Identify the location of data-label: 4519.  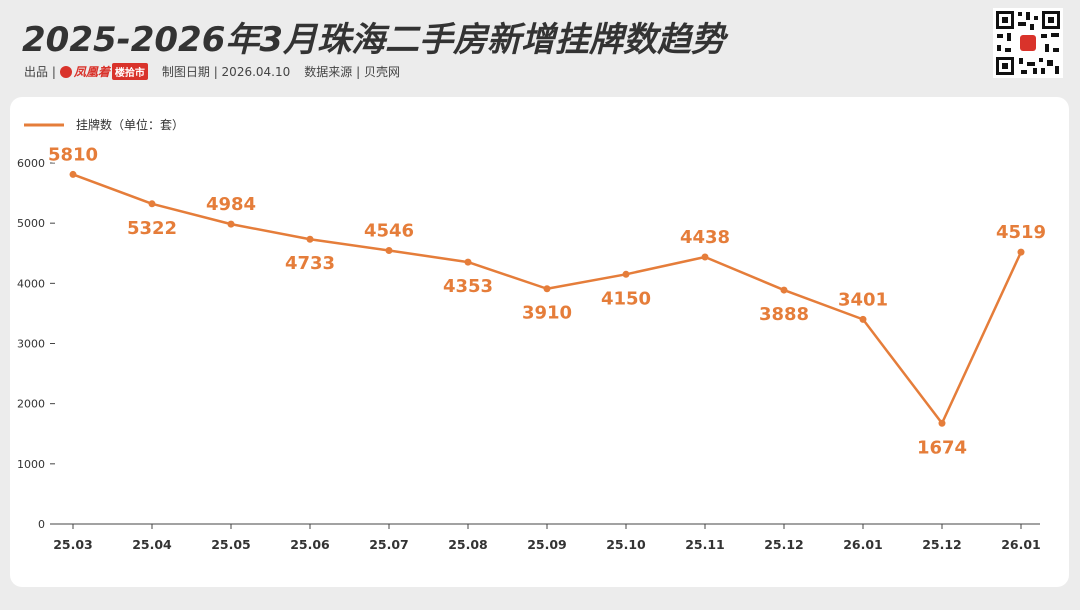
(1021, 232).